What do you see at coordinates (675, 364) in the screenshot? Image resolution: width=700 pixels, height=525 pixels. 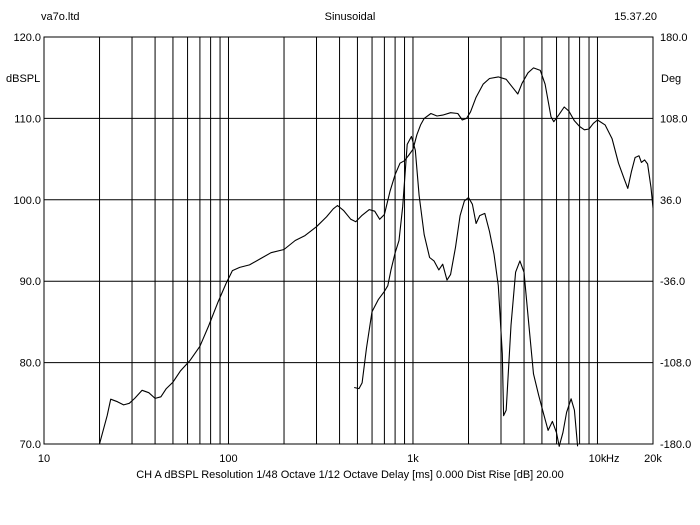 I see `y2-tick-label: -108.0` at bounding box center [675, 364].